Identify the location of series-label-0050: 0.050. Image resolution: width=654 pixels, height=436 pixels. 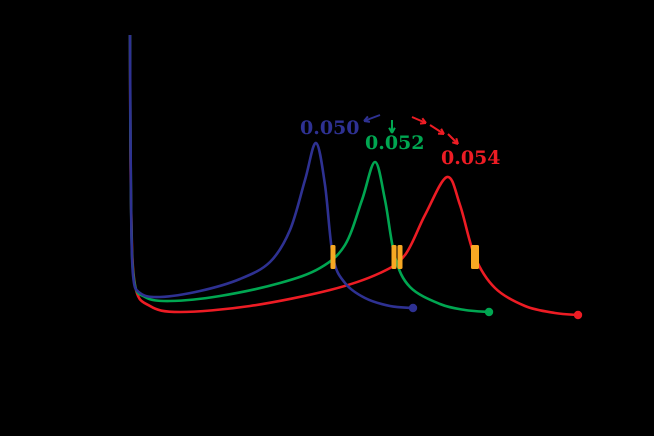
(330, 128).